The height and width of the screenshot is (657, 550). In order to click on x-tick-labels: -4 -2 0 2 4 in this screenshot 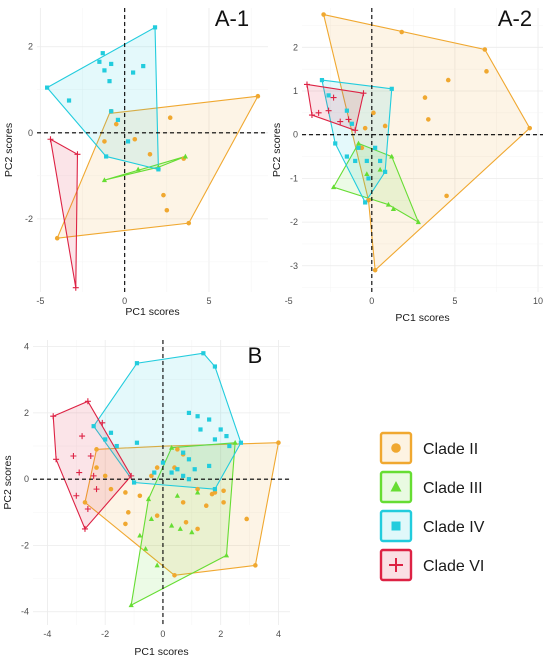, I will do `click(162, 634)`.